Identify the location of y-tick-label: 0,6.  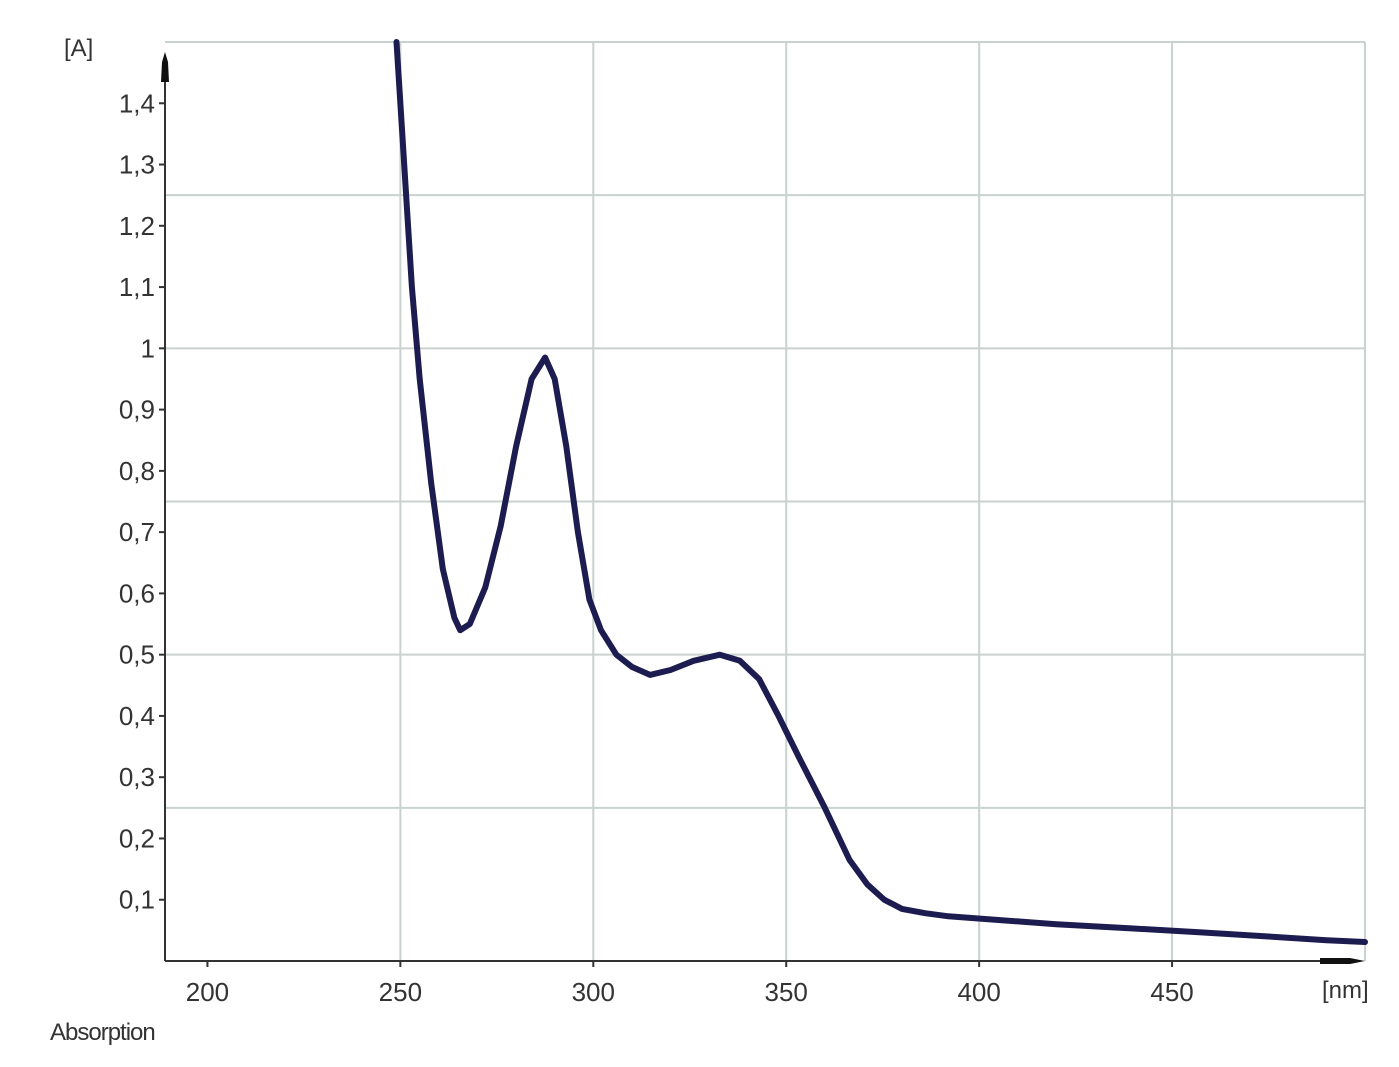
(137, 593).